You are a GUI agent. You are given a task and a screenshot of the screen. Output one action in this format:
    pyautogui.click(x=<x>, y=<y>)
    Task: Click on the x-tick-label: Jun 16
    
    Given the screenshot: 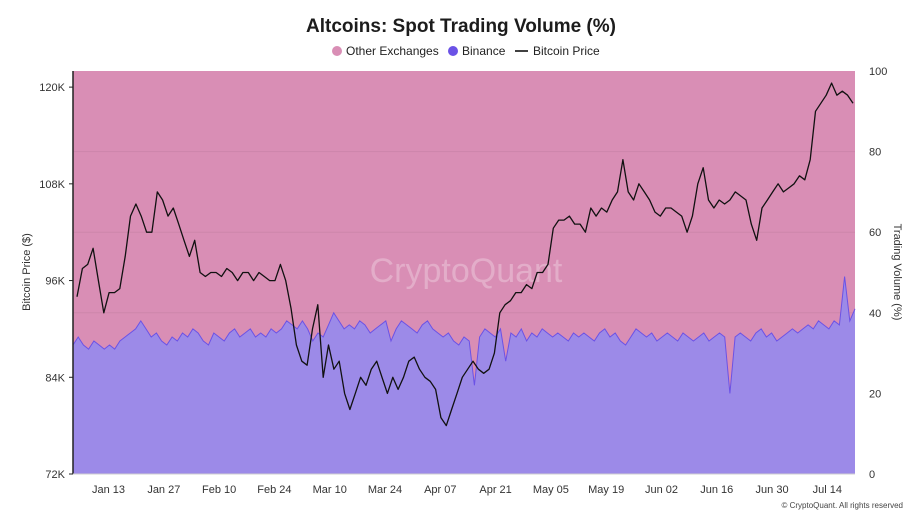 What is the action you would take?
    pyautogui.click(x=716, y=490)
    